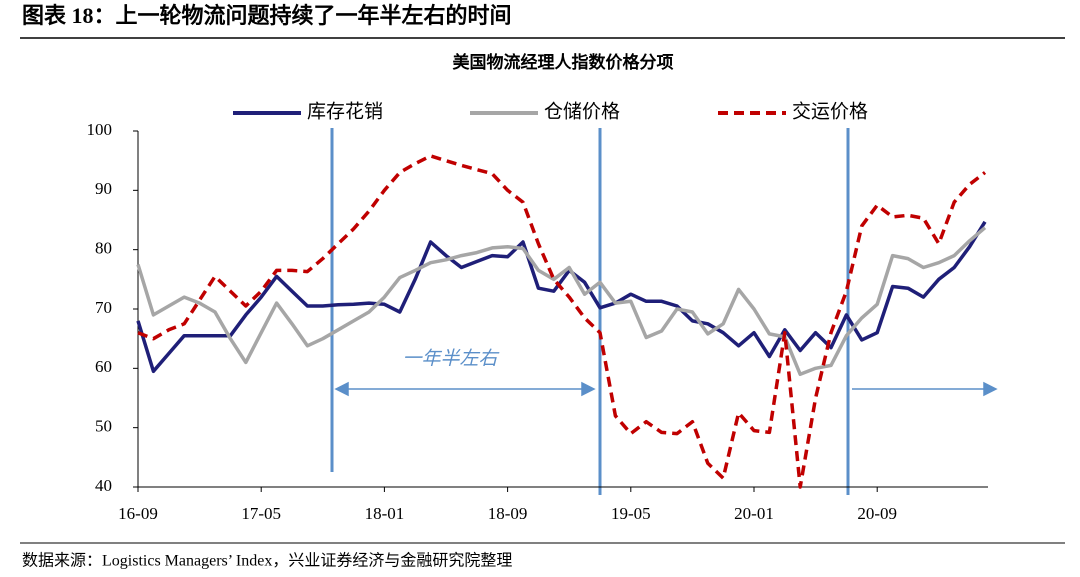 The height and width of the screenshot is (577, 1080). Describe the element at coordinates (267, 15) in the screenshot. I see `figure-heading: 图表 18：上一轮物流问题持续了一年半左右的时间` at that location.